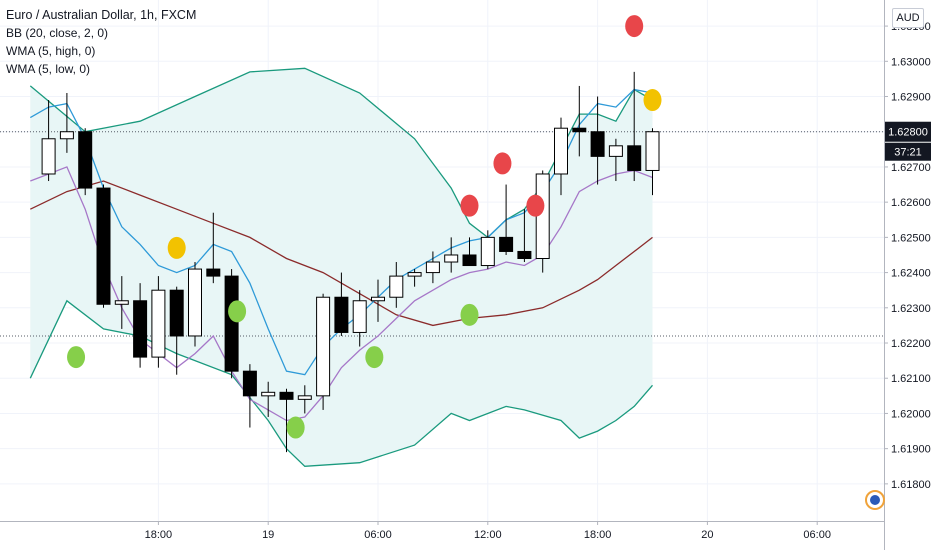 This screenshot has width=932, height=555. I want to click on x-axis-ticks: 18:00 19 06:00 12:00 18:00 20 06:00, so click(488, 531).